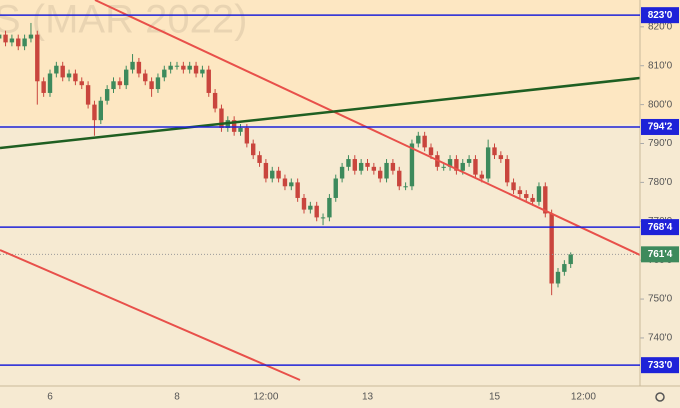  What do you see at coordinates (177, 397) in the screenshot?
I see `x-tick-label: 8` at bounding box center [177, 397].